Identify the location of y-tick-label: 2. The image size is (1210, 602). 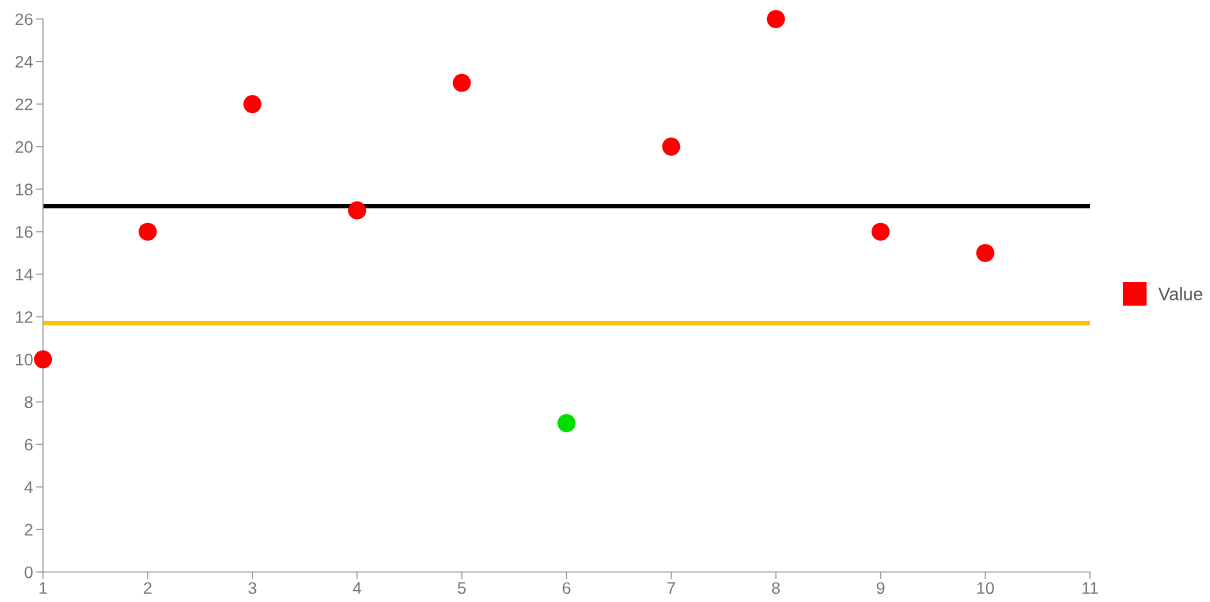
(28, 529).